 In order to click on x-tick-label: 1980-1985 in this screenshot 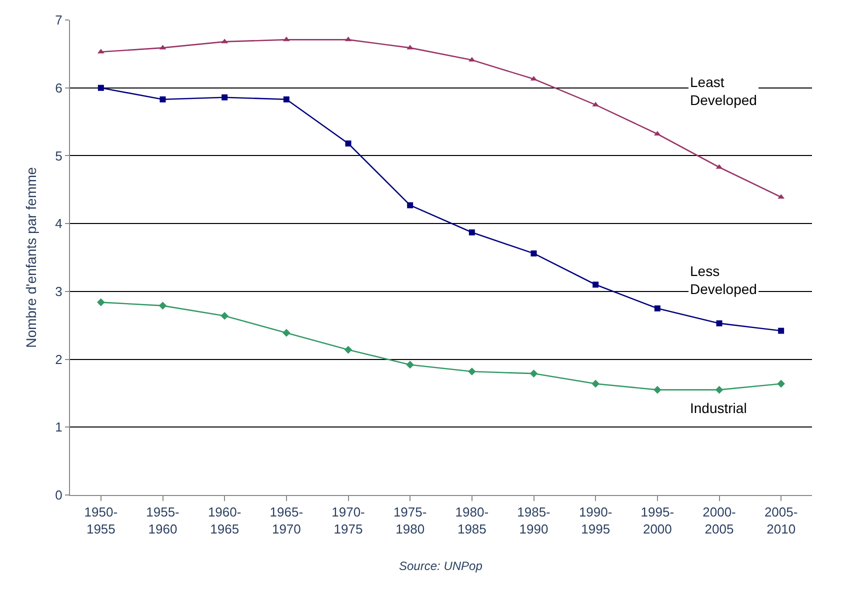, I will do `click(472, 520)`.